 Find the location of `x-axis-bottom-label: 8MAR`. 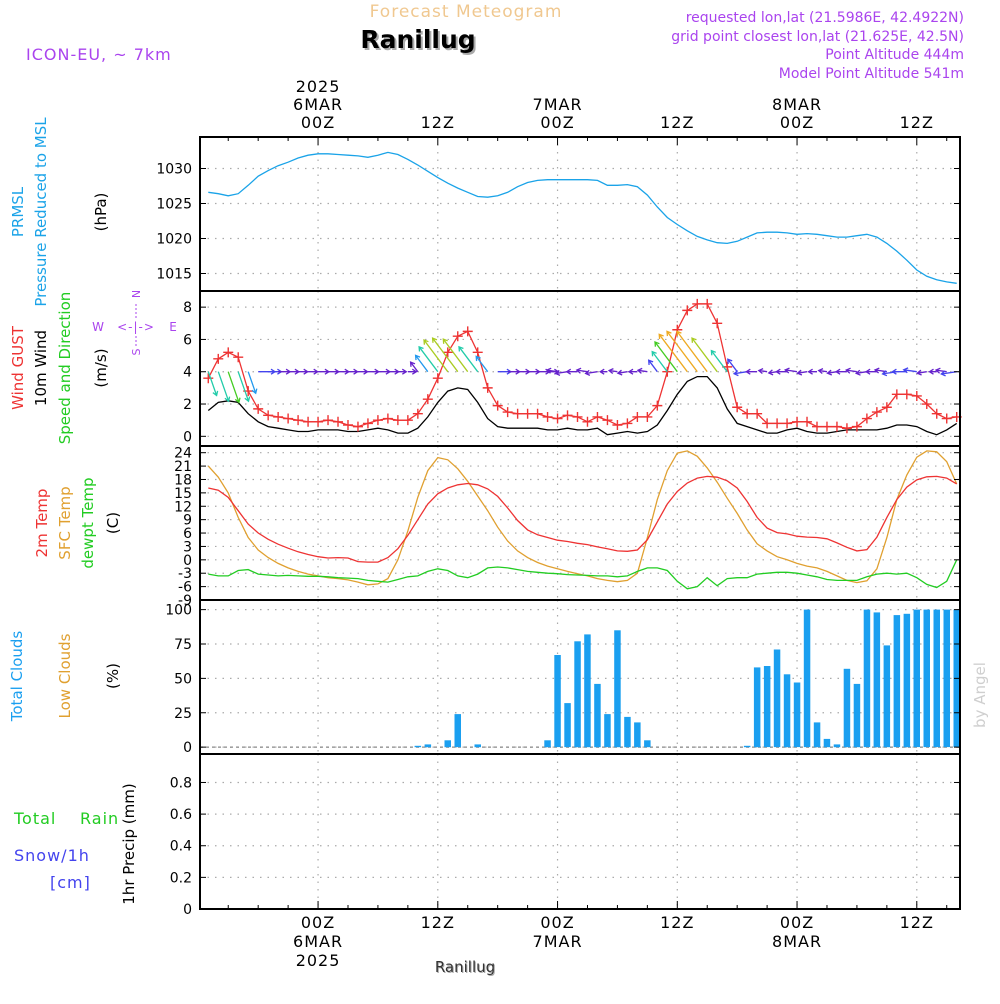

x-axis-bottom-label: 8MAR is located at coordinates (797, 941).